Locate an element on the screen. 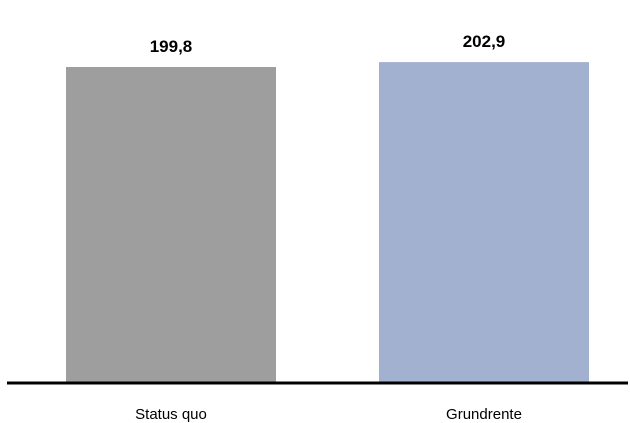 This screenshot has height=423, width=630. category-label: Status quo is located at coordinates (171, 414).